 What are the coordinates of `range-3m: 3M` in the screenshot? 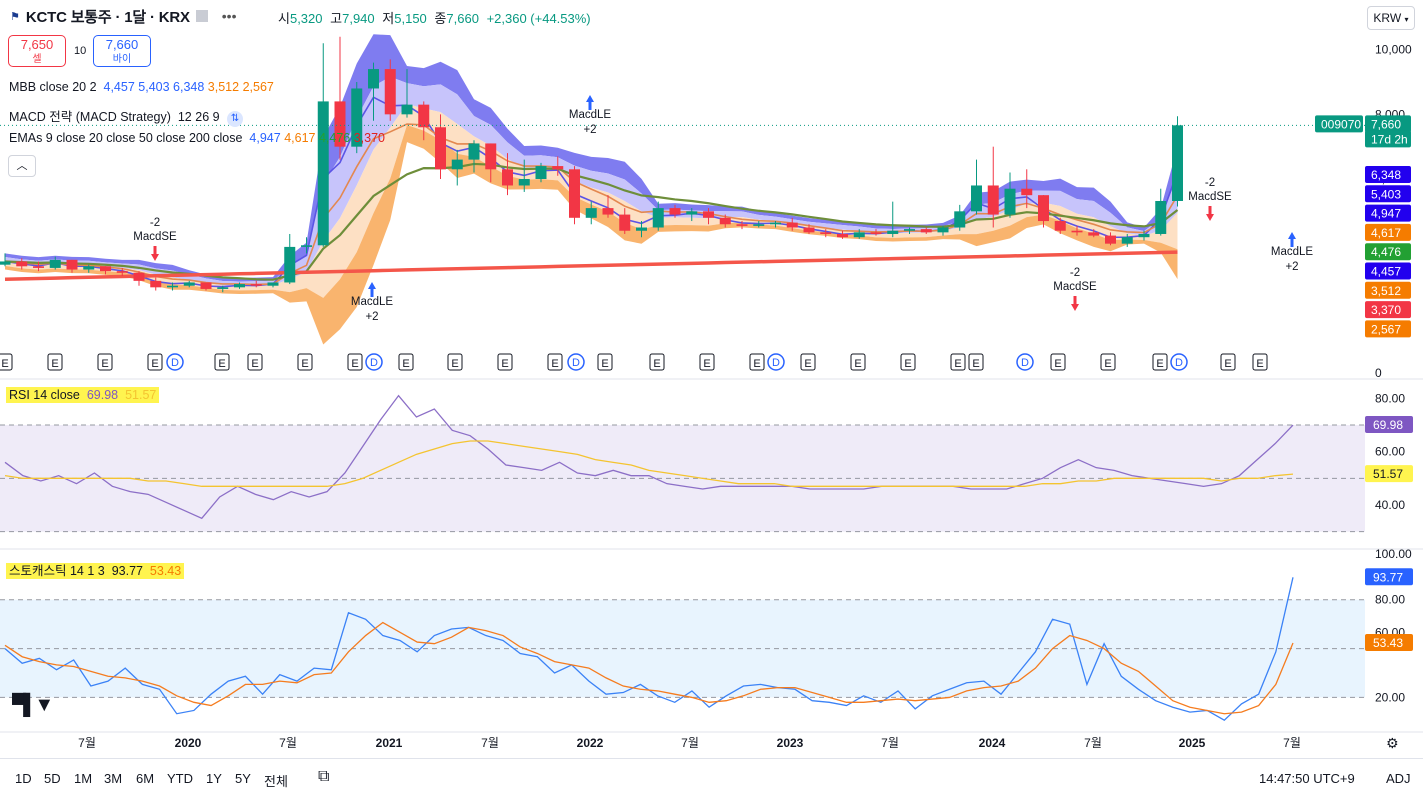 It's located at (113, 778).